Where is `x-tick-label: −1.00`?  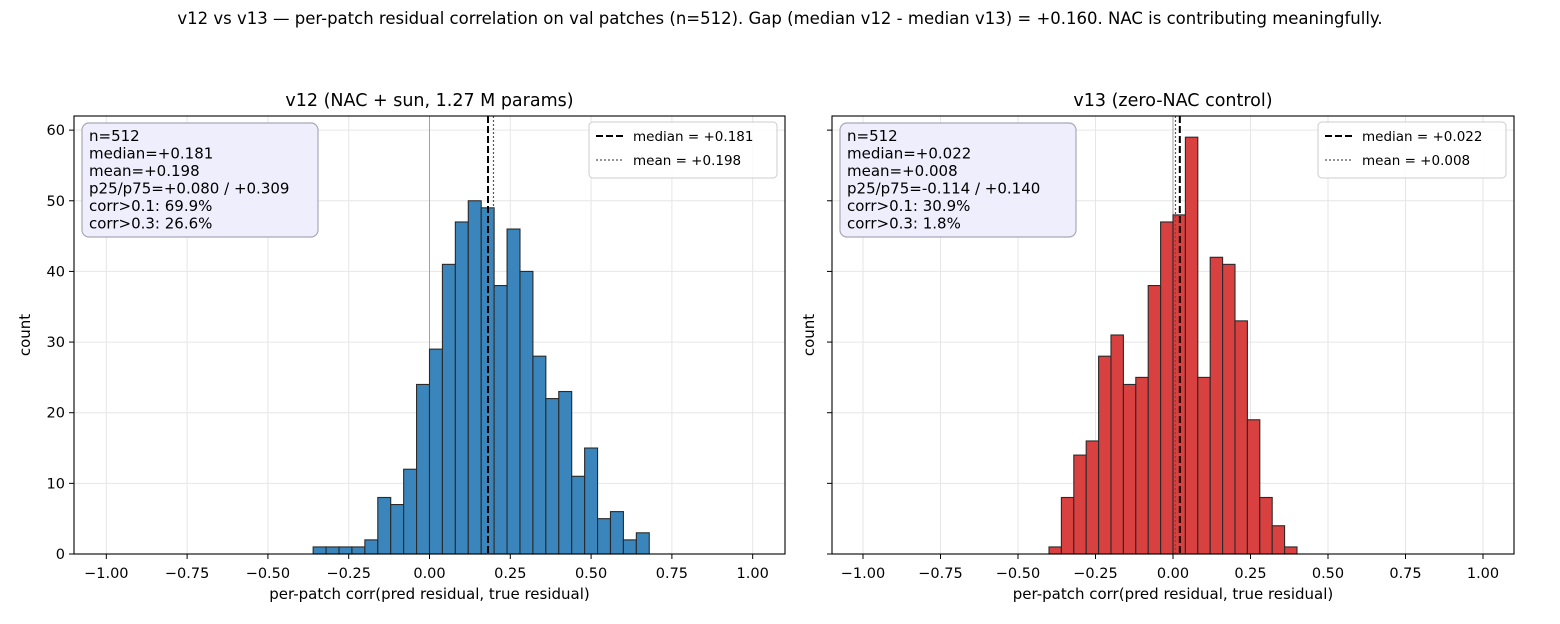
x-tick-label: −1.00 is located at coordinates (863, 574).